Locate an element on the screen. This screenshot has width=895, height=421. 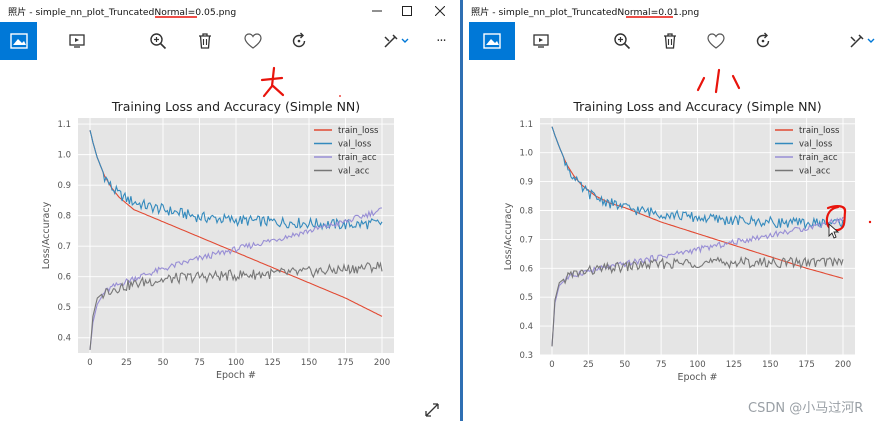
y-tick-label: 0.5 is located at coordinates (64, 308).